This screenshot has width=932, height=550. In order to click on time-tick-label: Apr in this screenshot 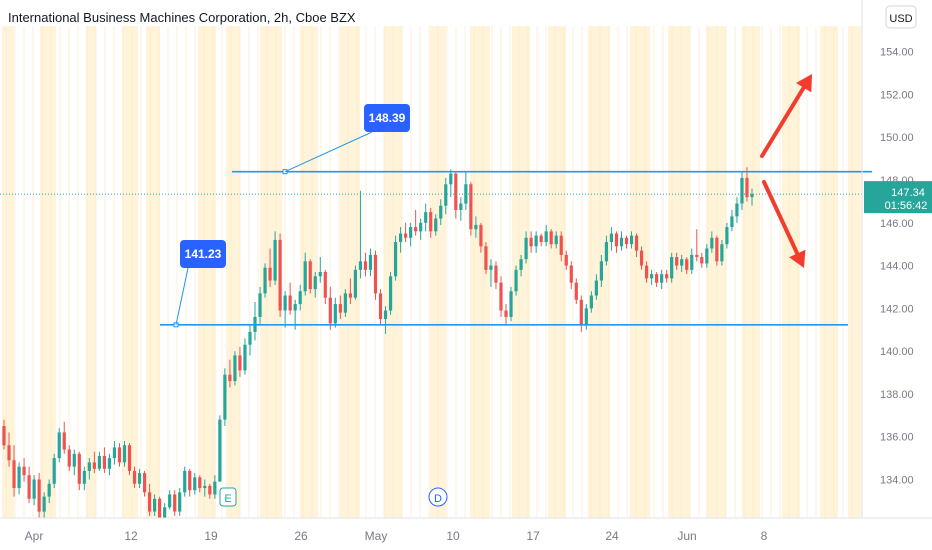, I will do `click(34, 536)`.